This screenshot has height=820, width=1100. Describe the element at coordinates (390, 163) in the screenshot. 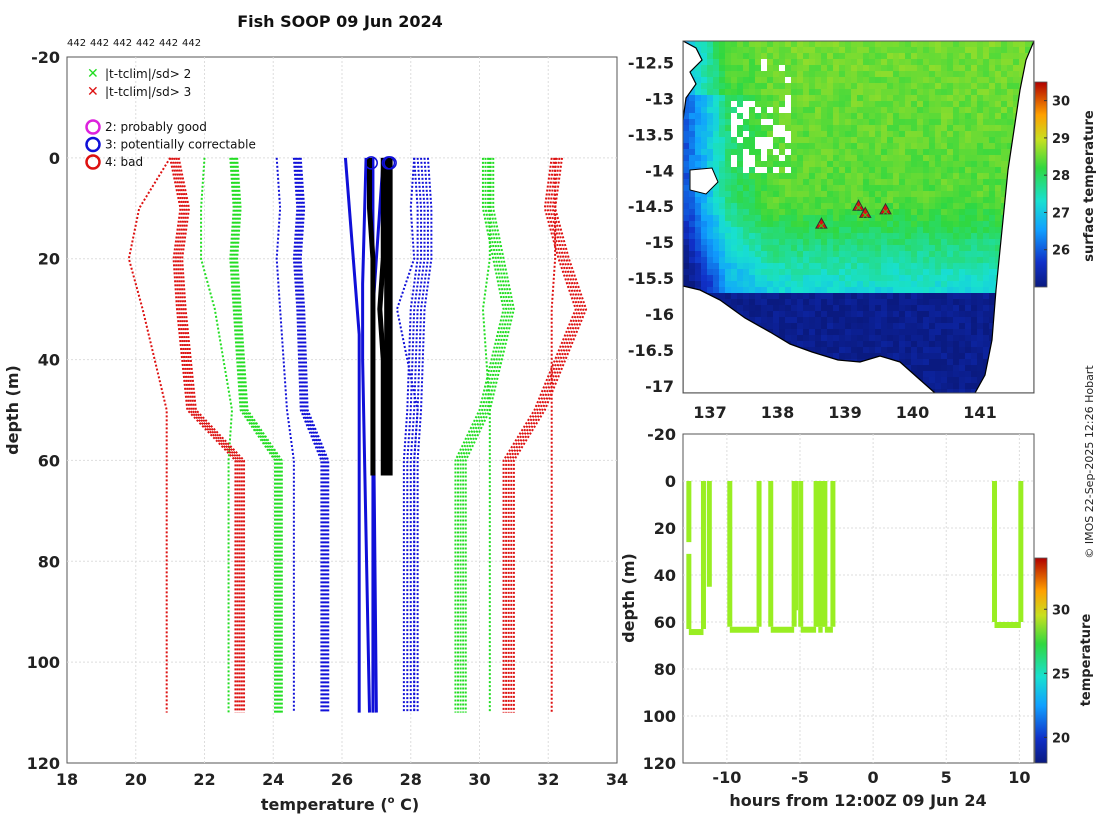

I see `qc-flag-circle` at that location.